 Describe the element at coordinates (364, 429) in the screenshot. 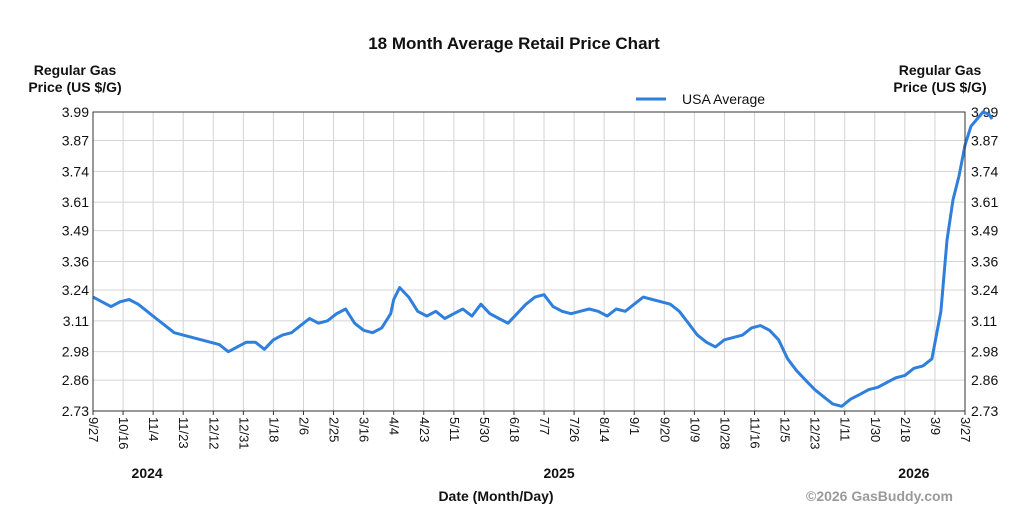

I see `x-tick-label: 3/16` at that location.